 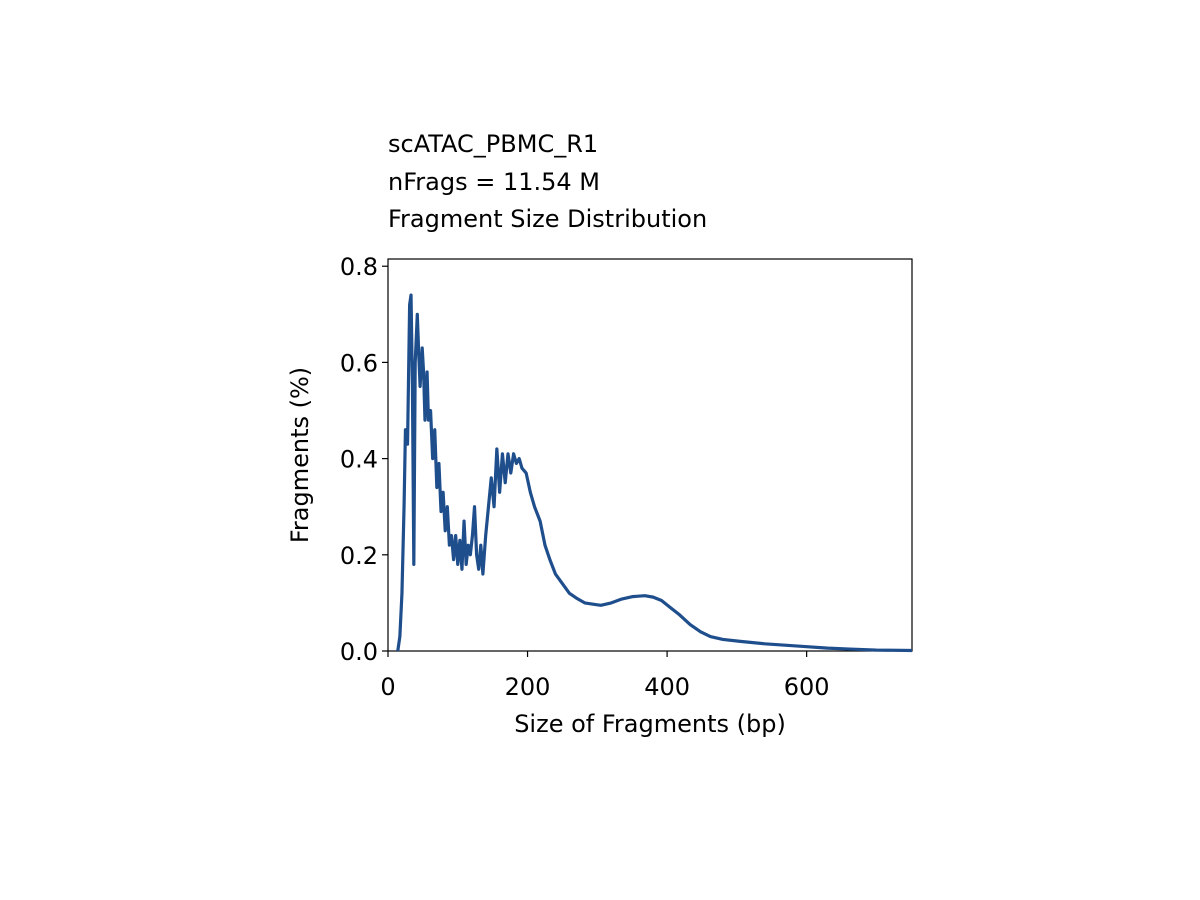 I want to click on x-tick-label: 600, so click(x=807, y=687).